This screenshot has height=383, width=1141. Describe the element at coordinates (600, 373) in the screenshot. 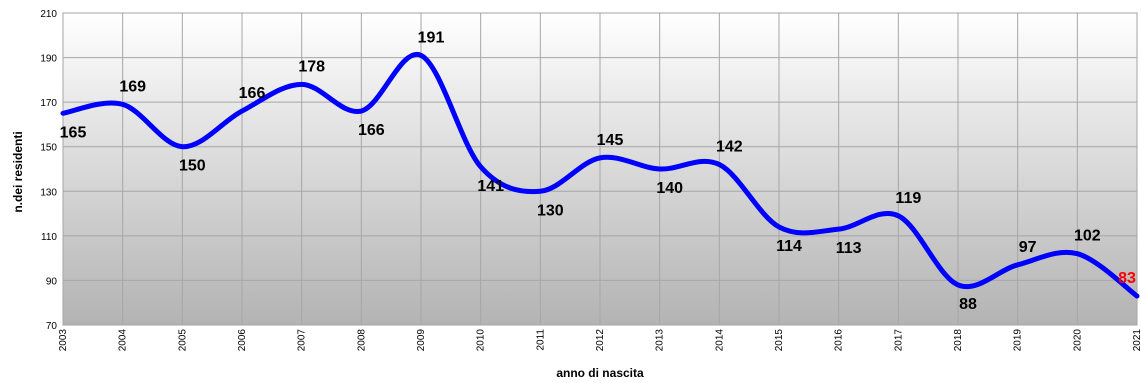

I see `x-axis-title: anno di nascita` at that location.